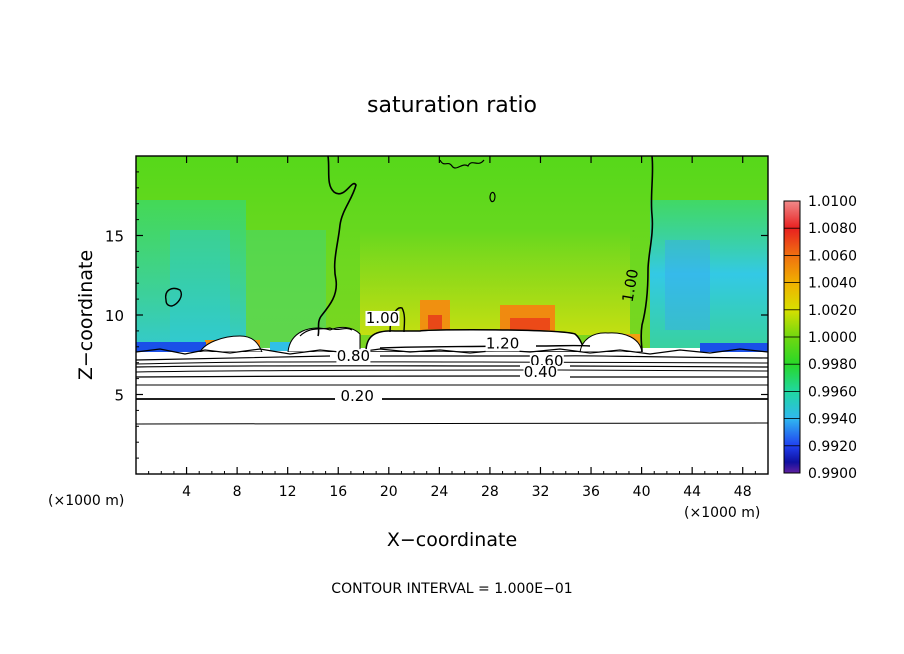 This screenshot has width=904, height=654. I want to click on cyan-zone-right-inner, so click(687, 285).